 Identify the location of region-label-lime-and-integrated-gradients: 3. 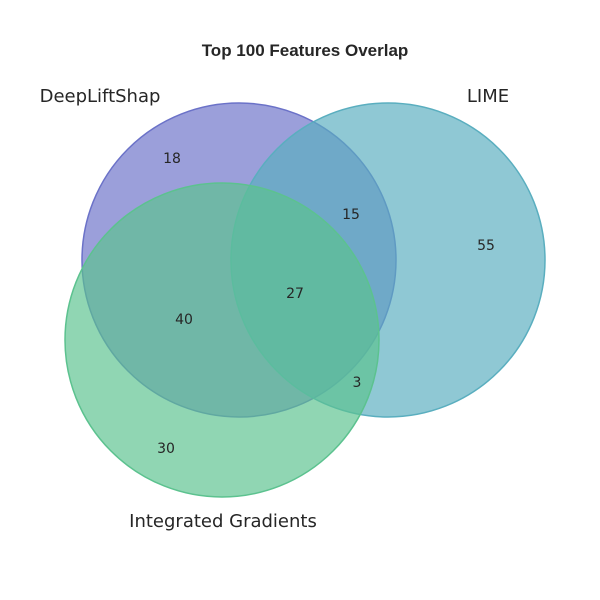
(357, 383).